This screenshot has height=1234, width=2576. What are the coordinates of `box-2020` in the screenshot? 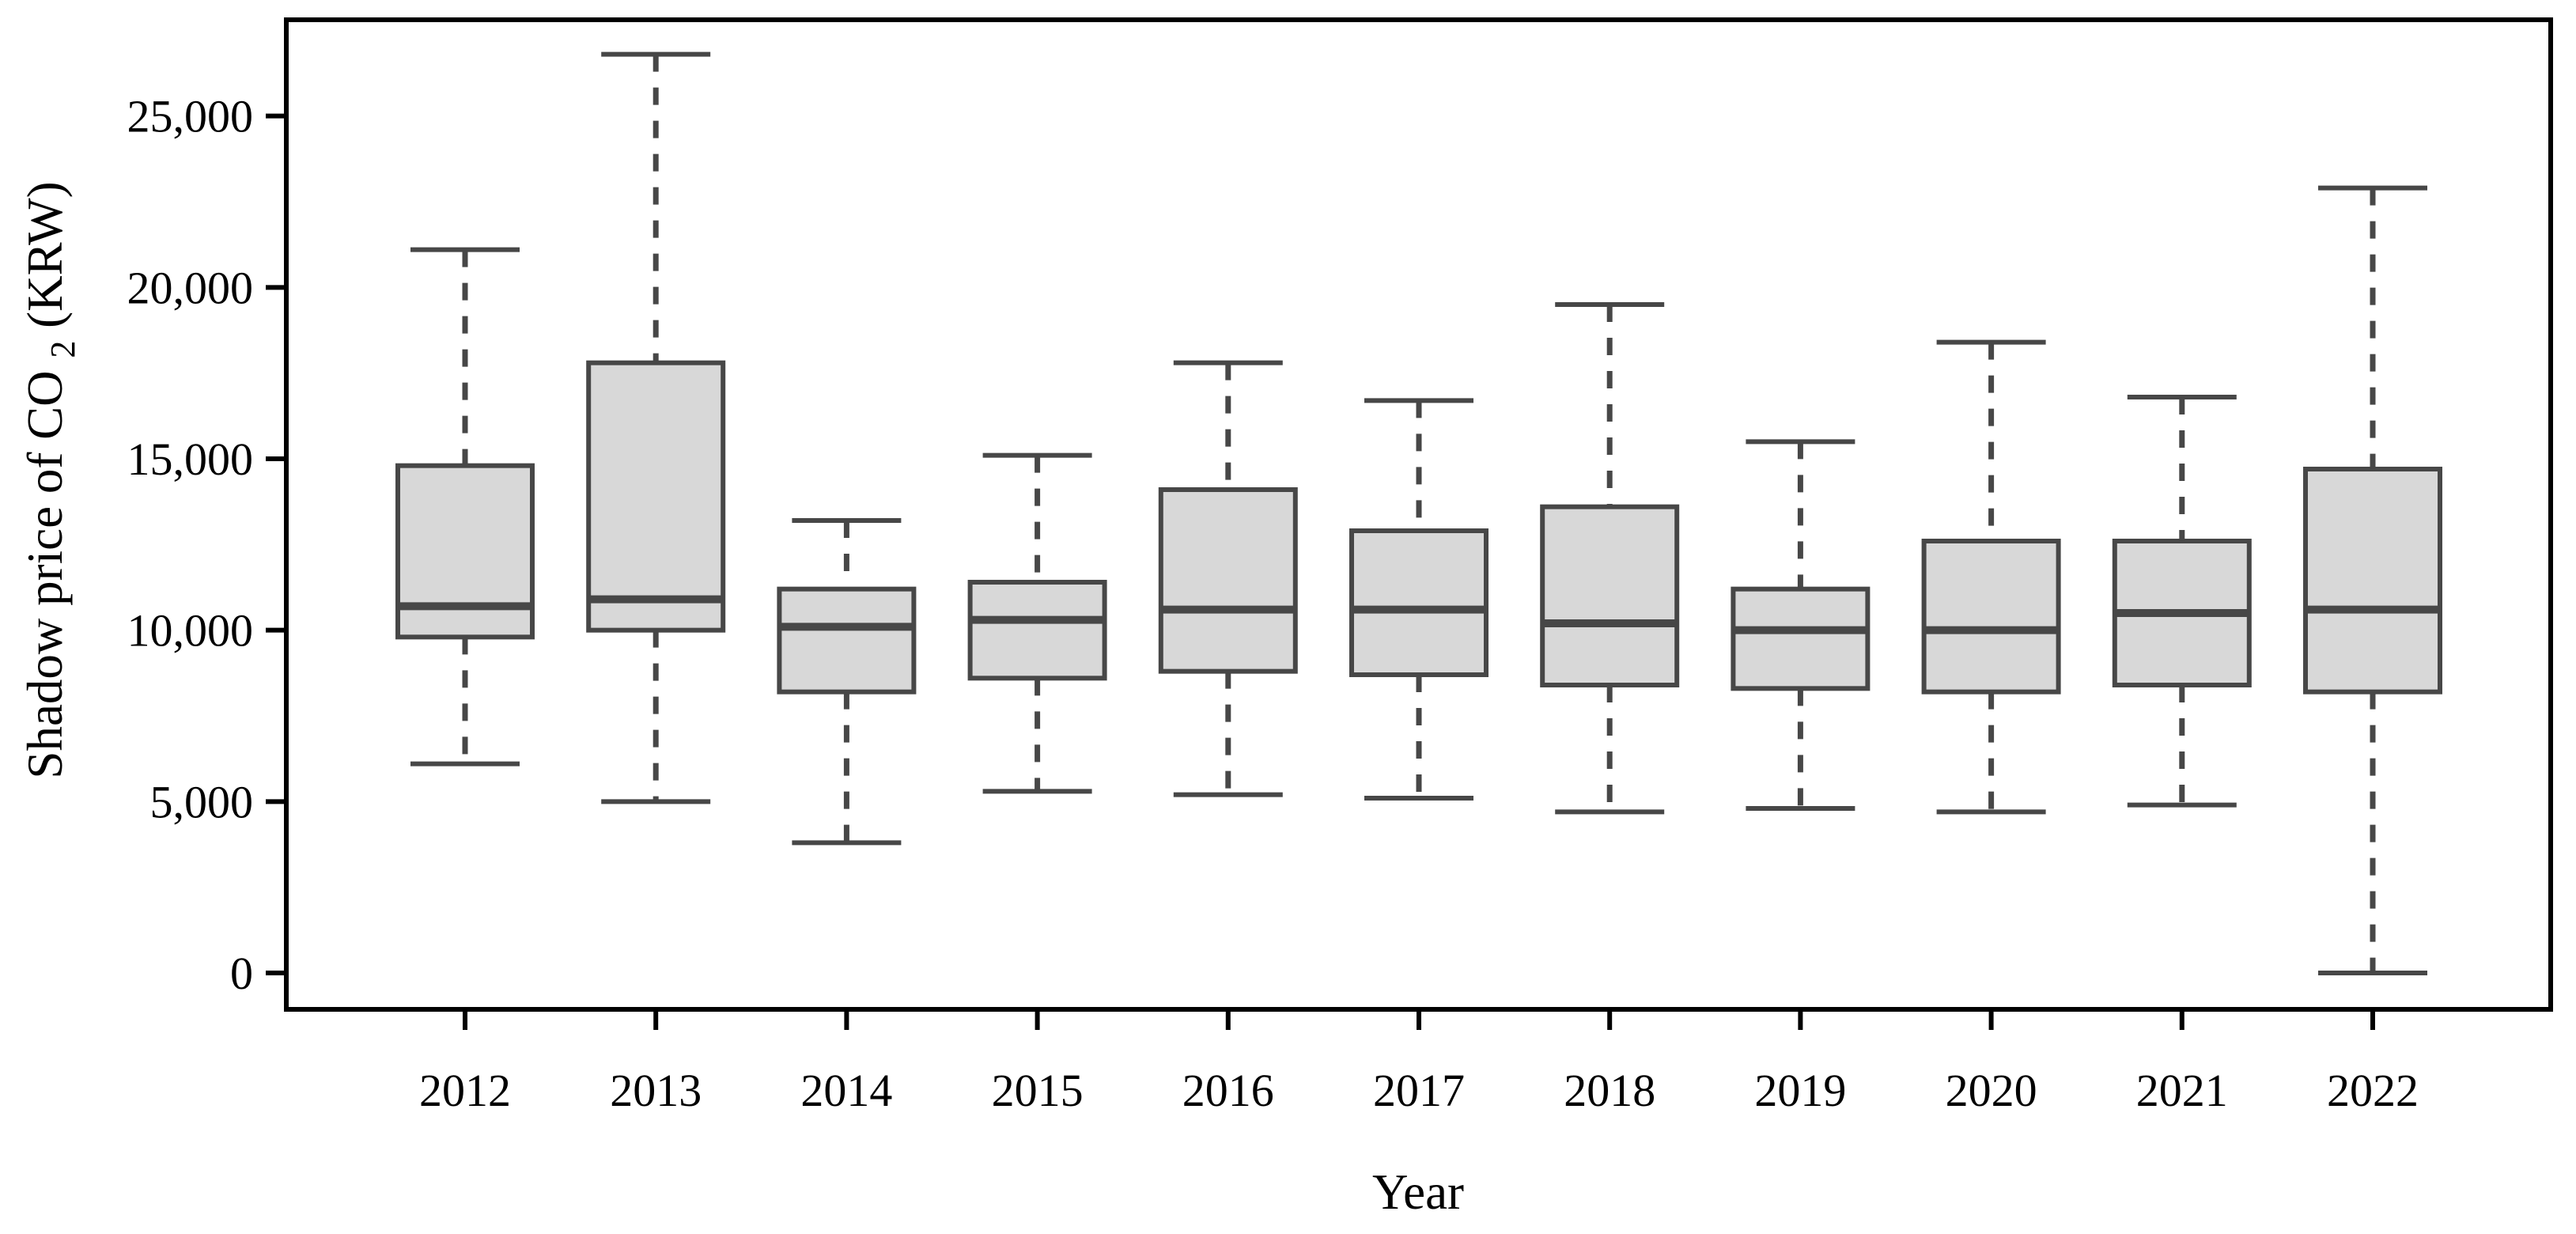 It's located at (1991, 617).